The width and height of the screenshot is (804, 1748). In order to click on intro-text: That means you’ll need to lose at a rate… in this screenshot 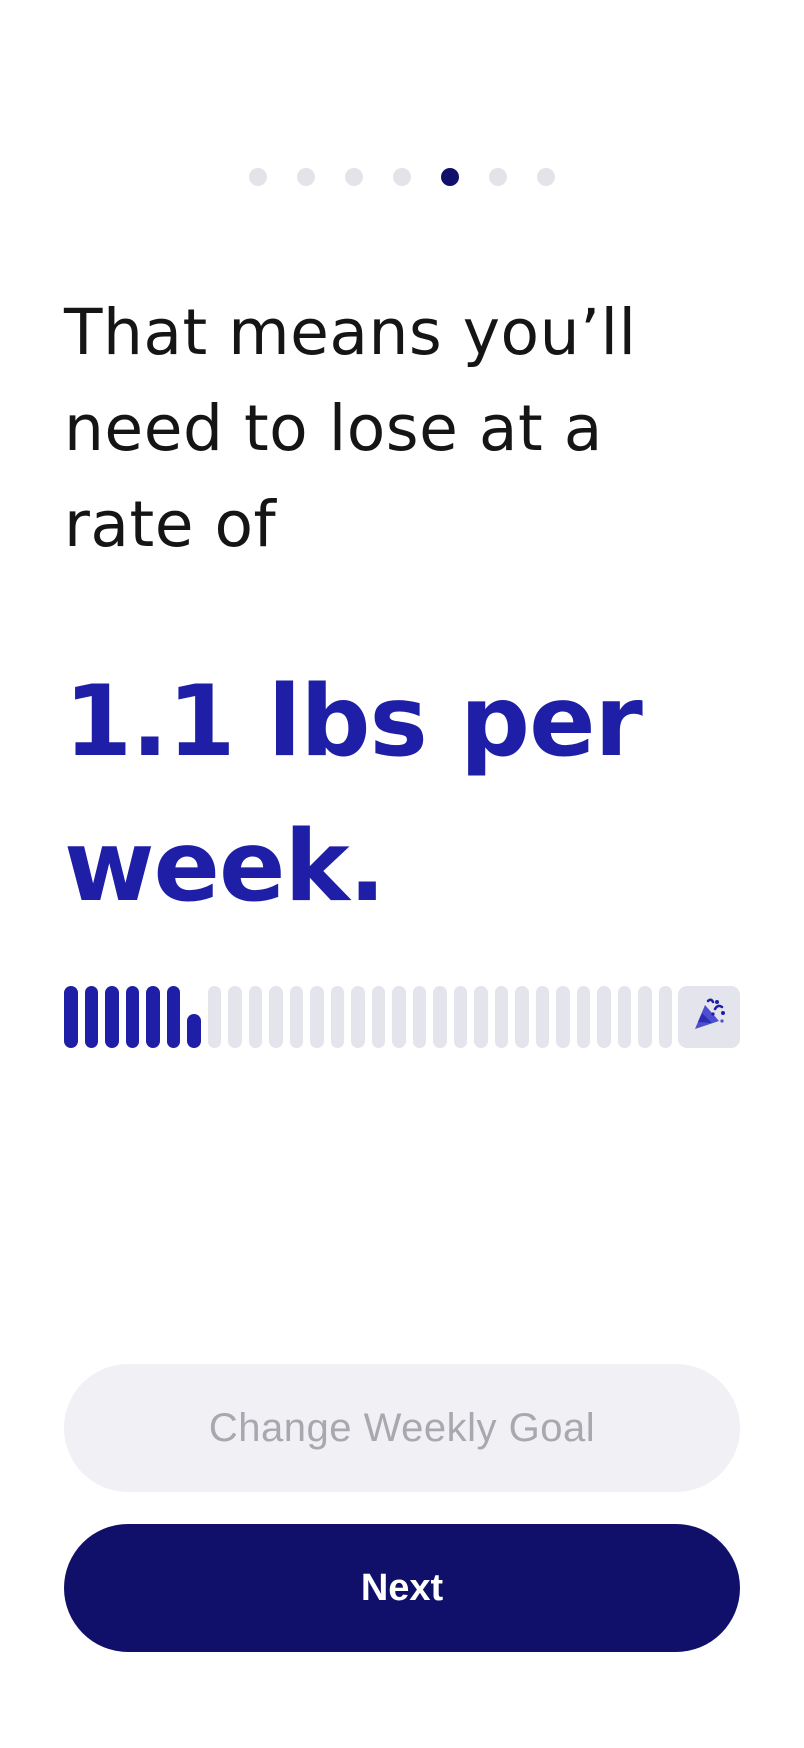, I will do `click(350, 428)`.